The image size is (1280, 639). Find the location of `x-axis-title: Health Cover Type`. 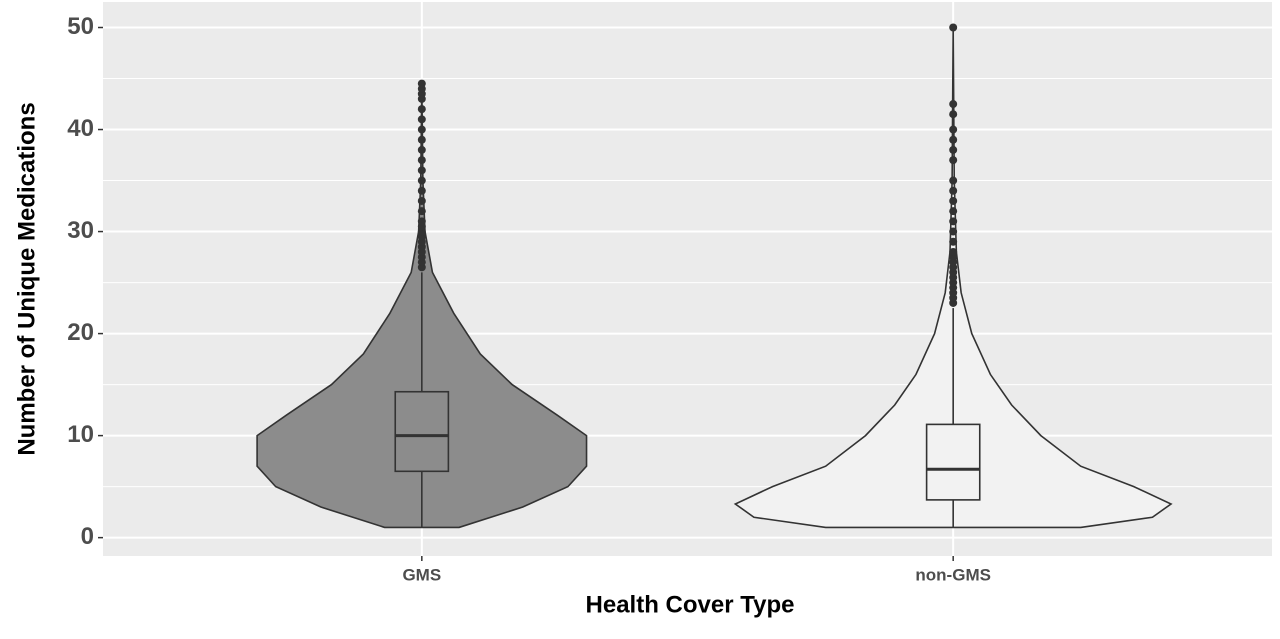

x-axis-title: Health Cover Type is located at coordinates (690, 604).